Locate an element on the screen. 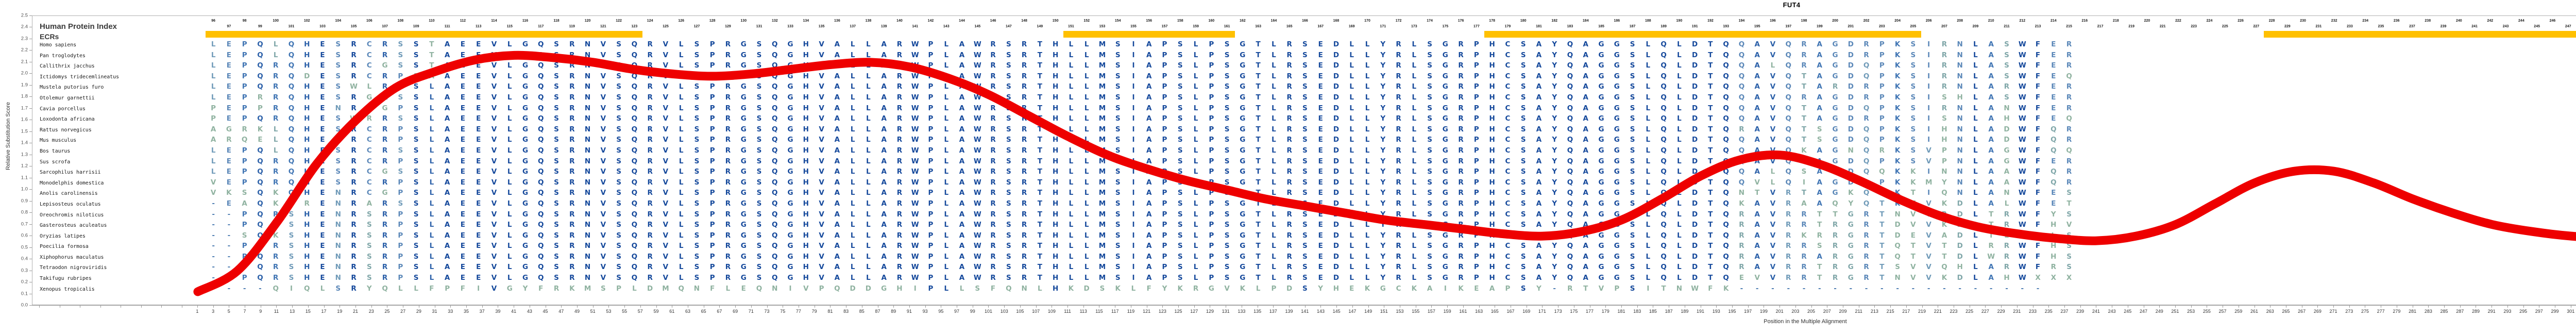  ruler-position-label: 239 is located at coordinates (2443, 26).